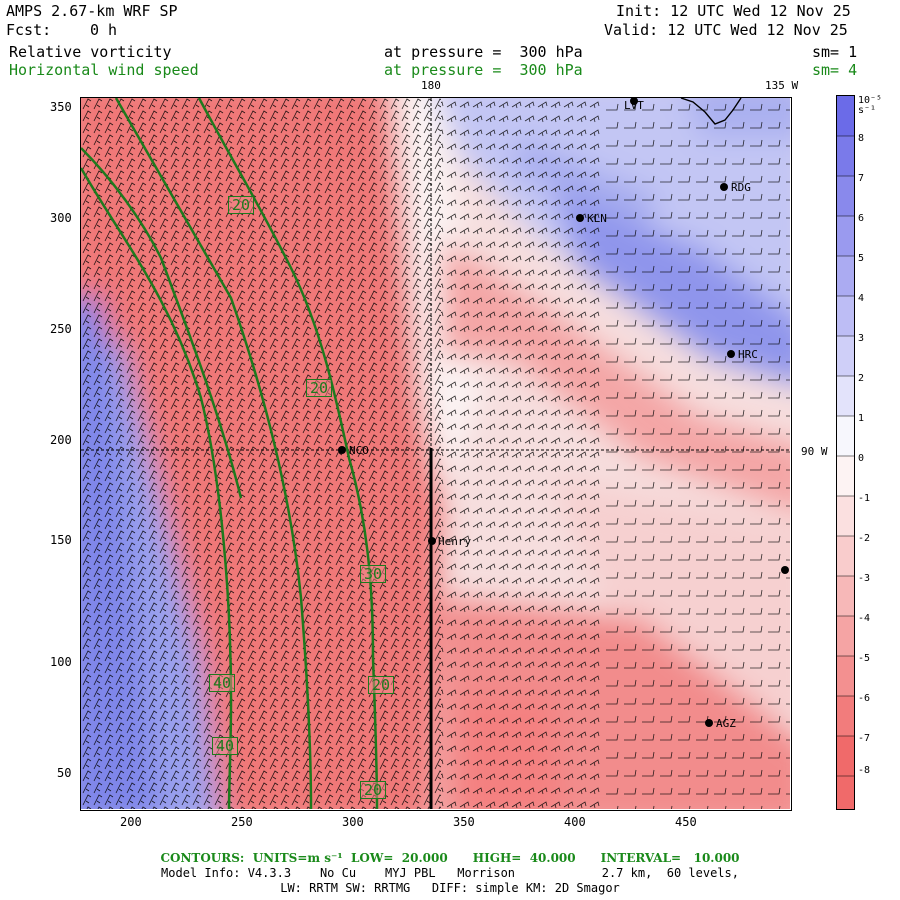  I want to click on station-dot-hrc, so click(731, 354).